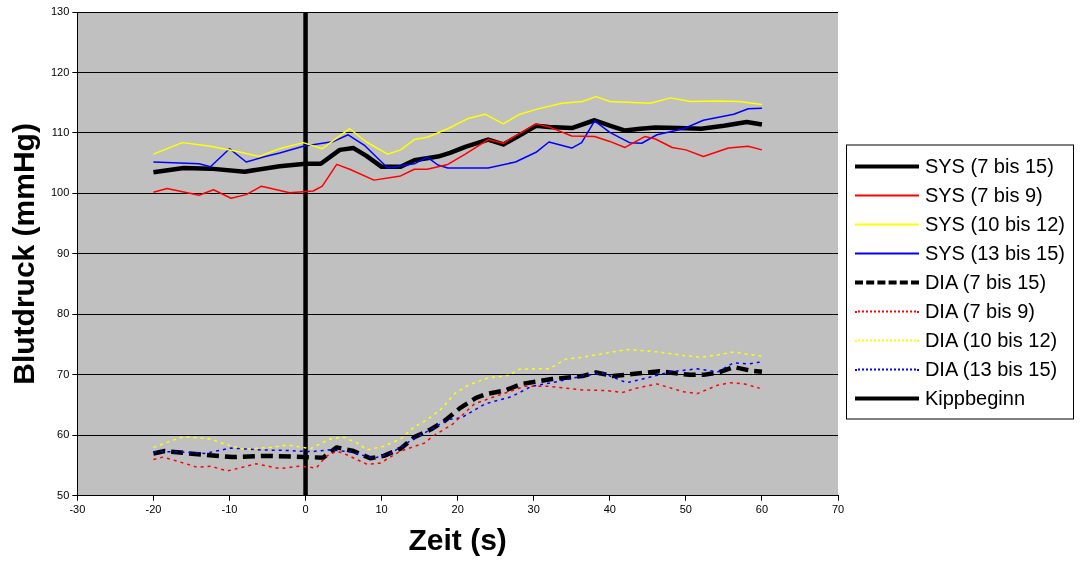 This screenshot has height=564, width=1082. Describe the element at coordinates (63, 494) in the screenshot. I see `y-tick-label: 50` at that location.